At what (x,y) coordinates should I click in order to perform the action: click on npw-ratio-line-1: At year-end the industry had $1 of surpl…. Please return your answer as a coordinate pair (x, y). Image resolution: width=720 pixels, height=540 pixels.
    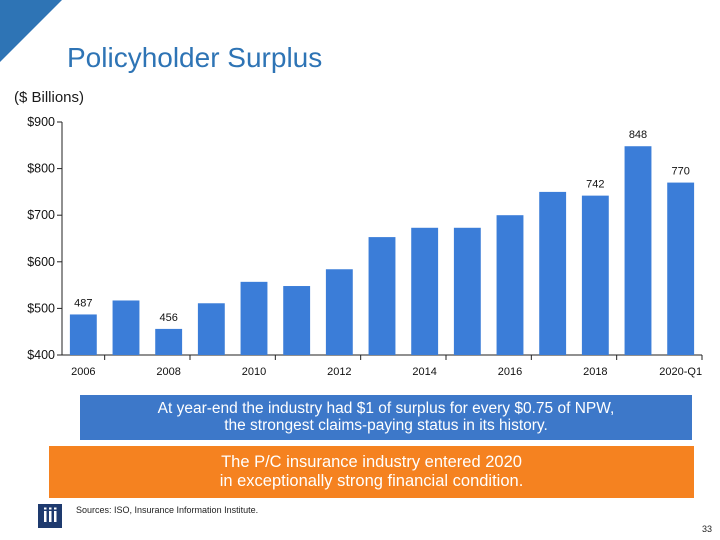
    Looking at the image, I should click on (386, 408).